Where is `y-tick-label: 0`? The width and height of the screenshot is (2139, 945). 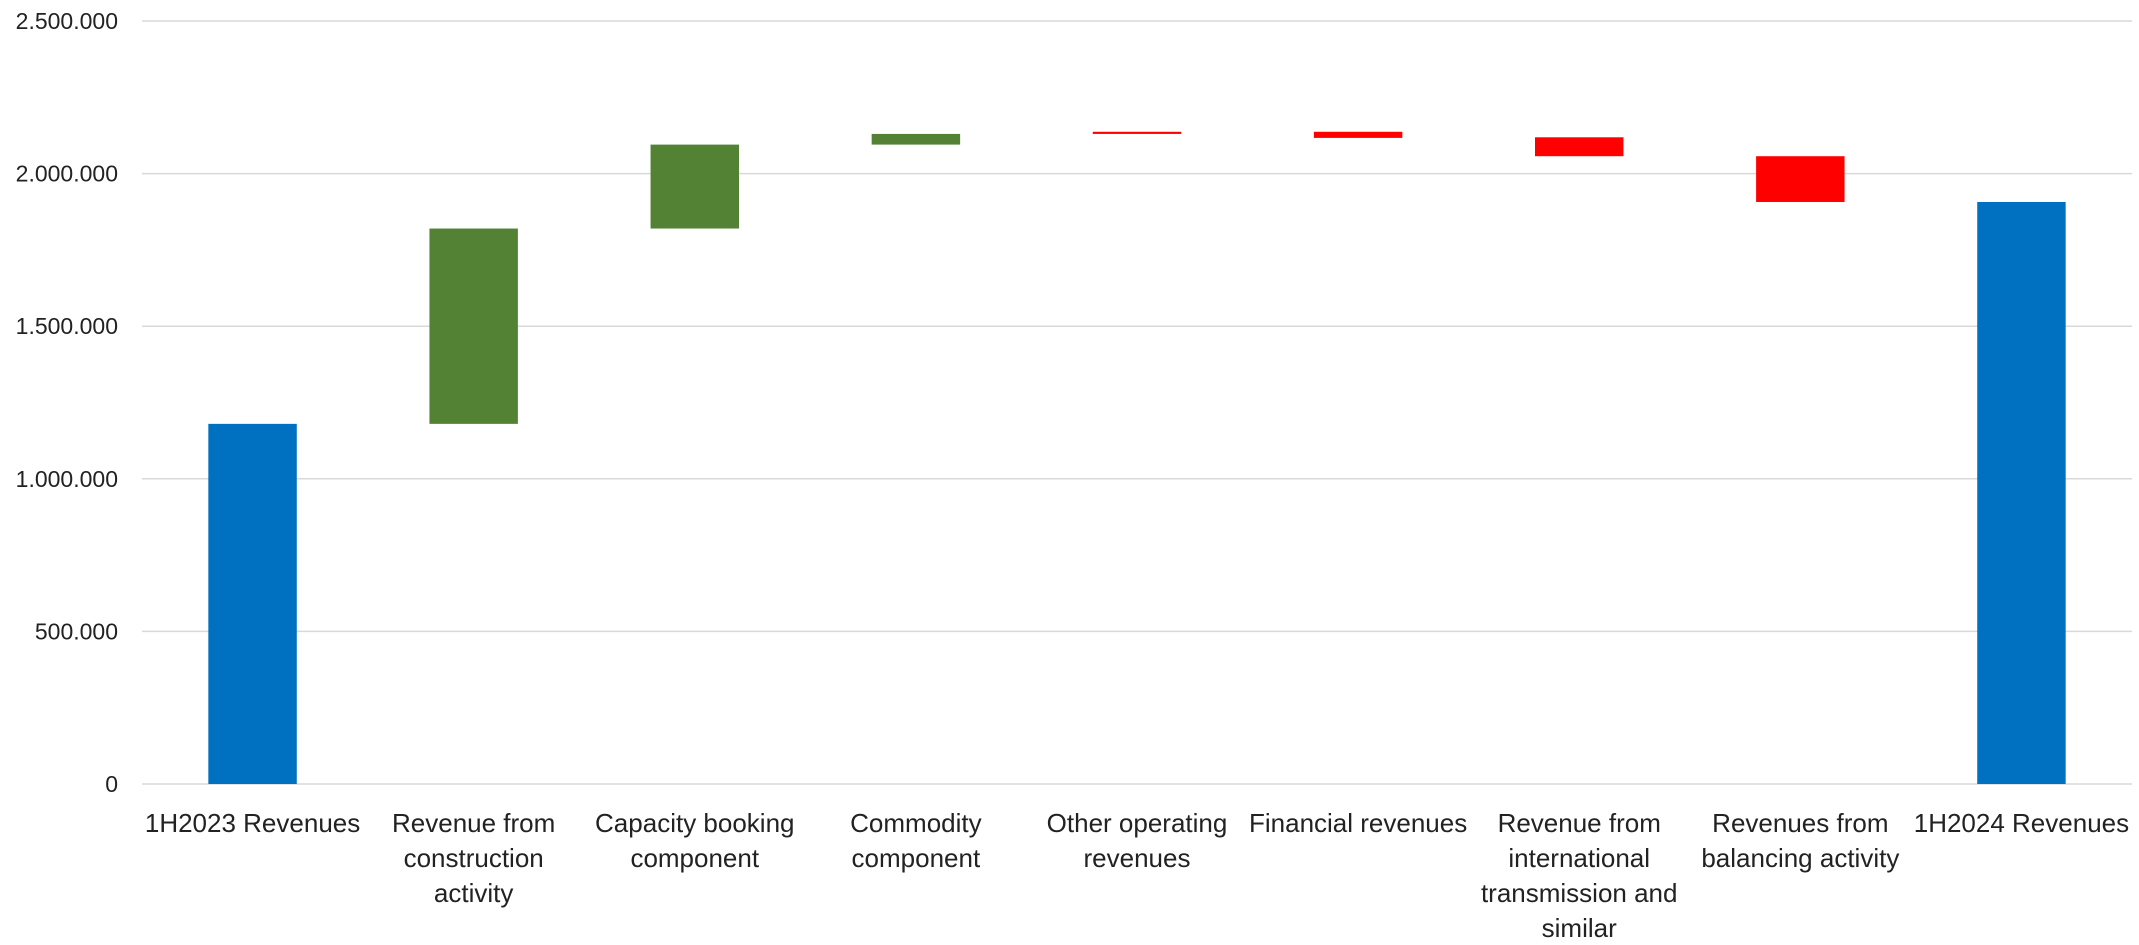
y-tick-label: 0 is located at coordinates (111, 784).